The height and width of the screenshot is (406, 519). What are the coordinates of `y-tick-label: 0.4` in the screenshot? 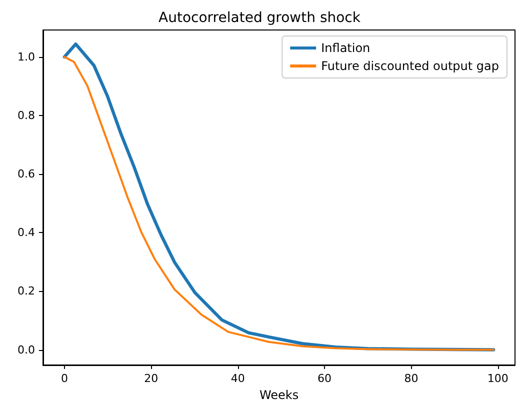 It's located at (26, 233).